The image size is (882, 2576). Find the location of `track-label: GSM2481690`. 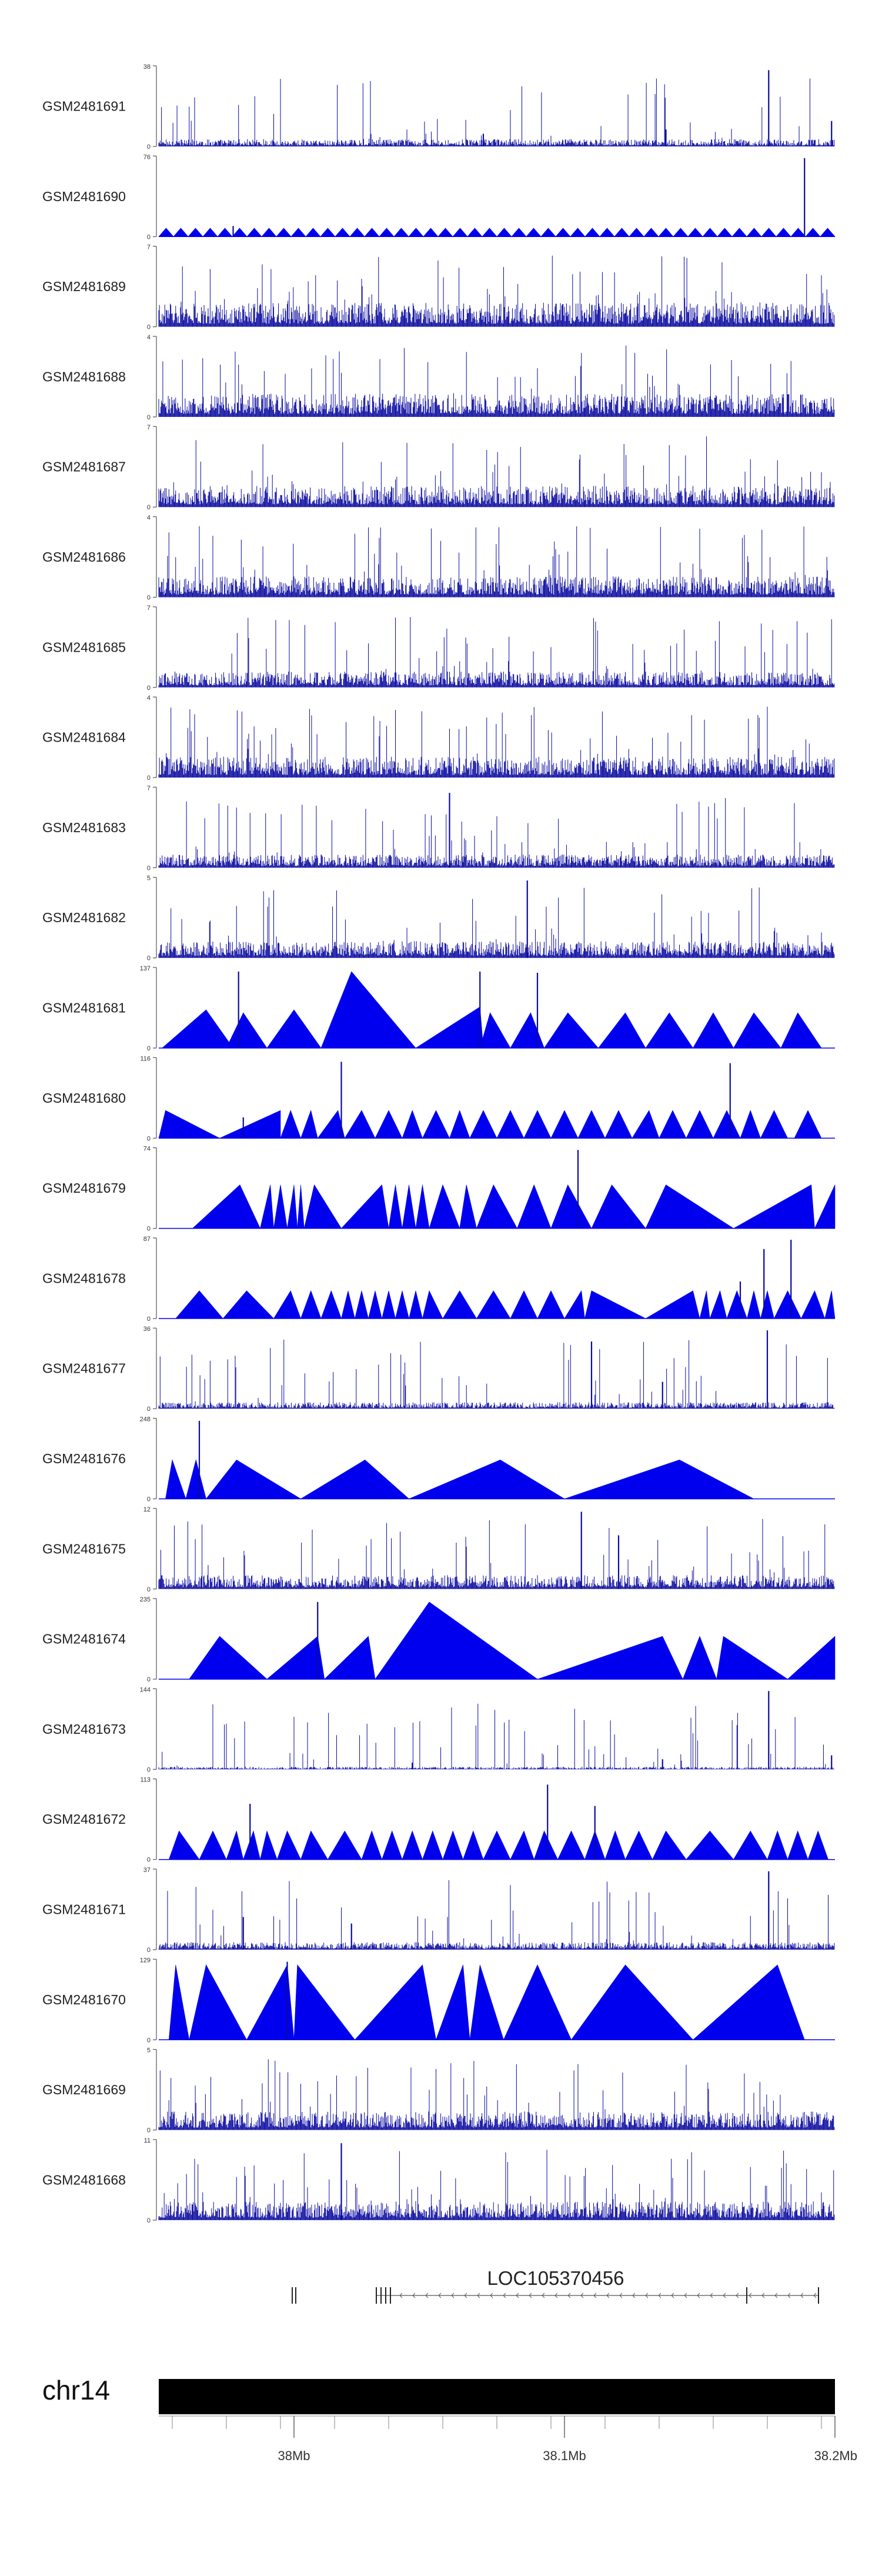

track-label: GSM2481690 is located at coordinates (84, 196).